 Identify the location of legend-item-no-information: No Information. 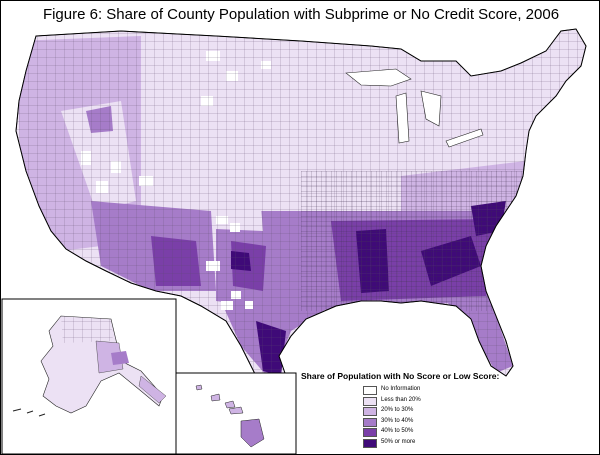
(442, 390).